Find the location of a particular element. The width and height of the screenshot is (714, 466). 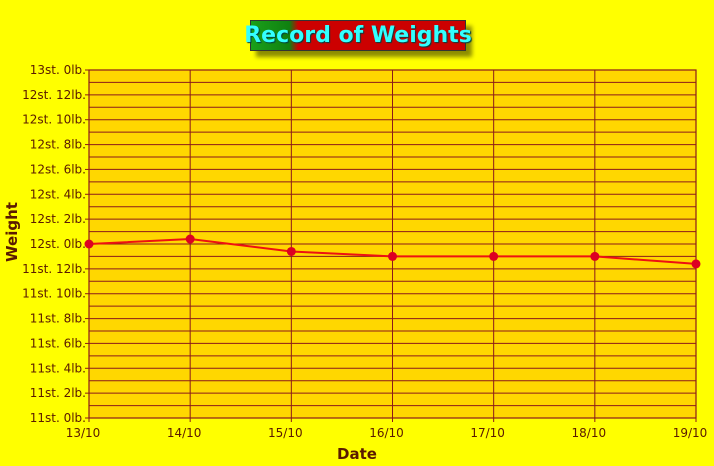

x-tick-label: 19/10 is located at coordinates (690, 433).